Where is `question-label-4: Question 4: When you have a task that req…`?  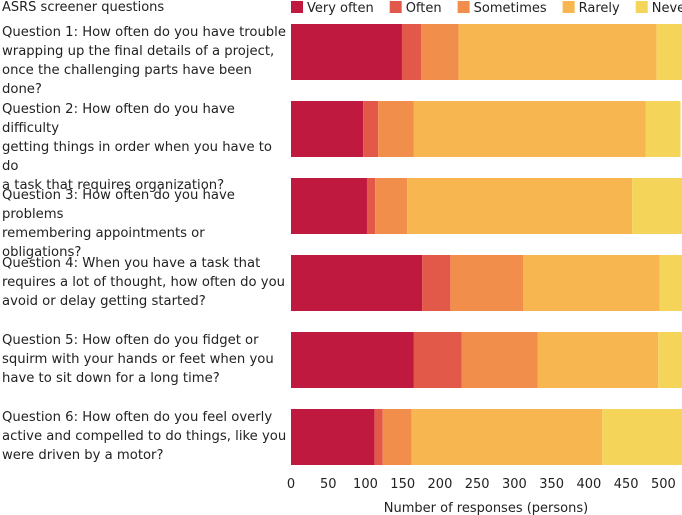
question-label-4: Question 4: When you have a task that req… is located at coordinates (145, 282).